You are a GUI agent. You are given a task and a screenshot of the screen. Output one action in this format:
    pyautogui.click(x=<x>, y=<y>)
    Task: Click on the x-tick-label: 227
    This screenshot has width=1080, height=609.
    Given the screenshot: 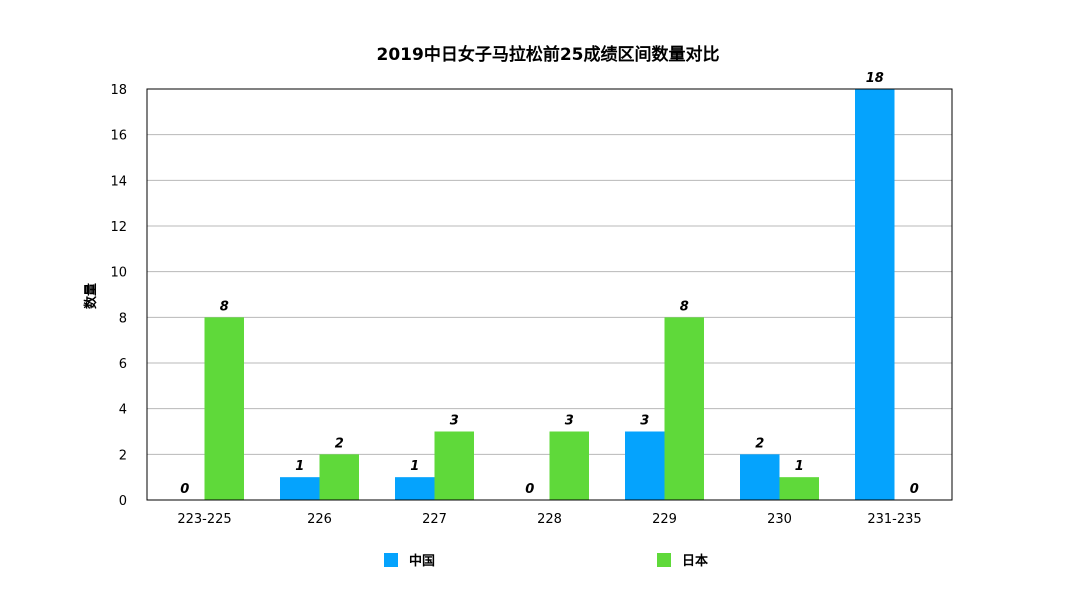 What is the action you would take?
    pyautogui.click(x=434, y=519)
    